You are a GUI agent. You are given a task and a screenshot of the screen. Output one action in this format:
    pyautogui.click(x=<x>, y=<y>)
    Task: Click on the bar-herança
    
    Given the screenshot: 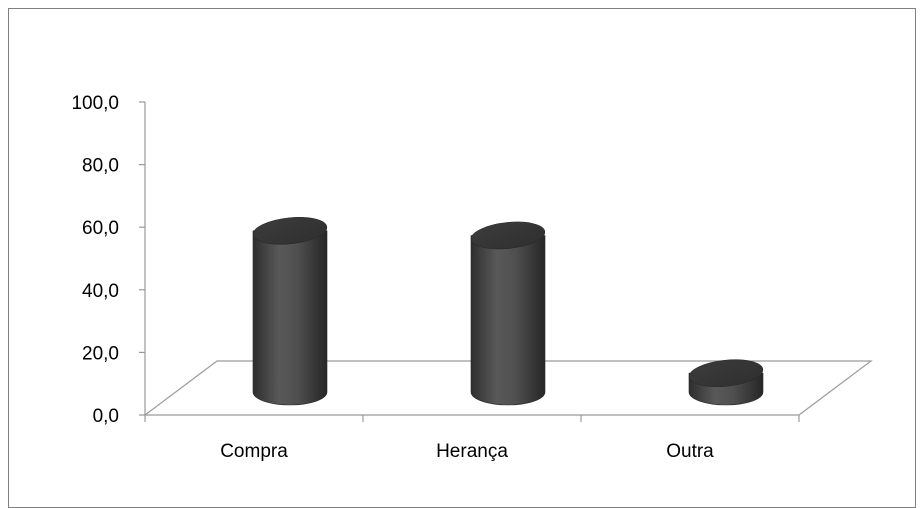 What is the action you would take?
    pyautogui.click(x=508, y=313)
    